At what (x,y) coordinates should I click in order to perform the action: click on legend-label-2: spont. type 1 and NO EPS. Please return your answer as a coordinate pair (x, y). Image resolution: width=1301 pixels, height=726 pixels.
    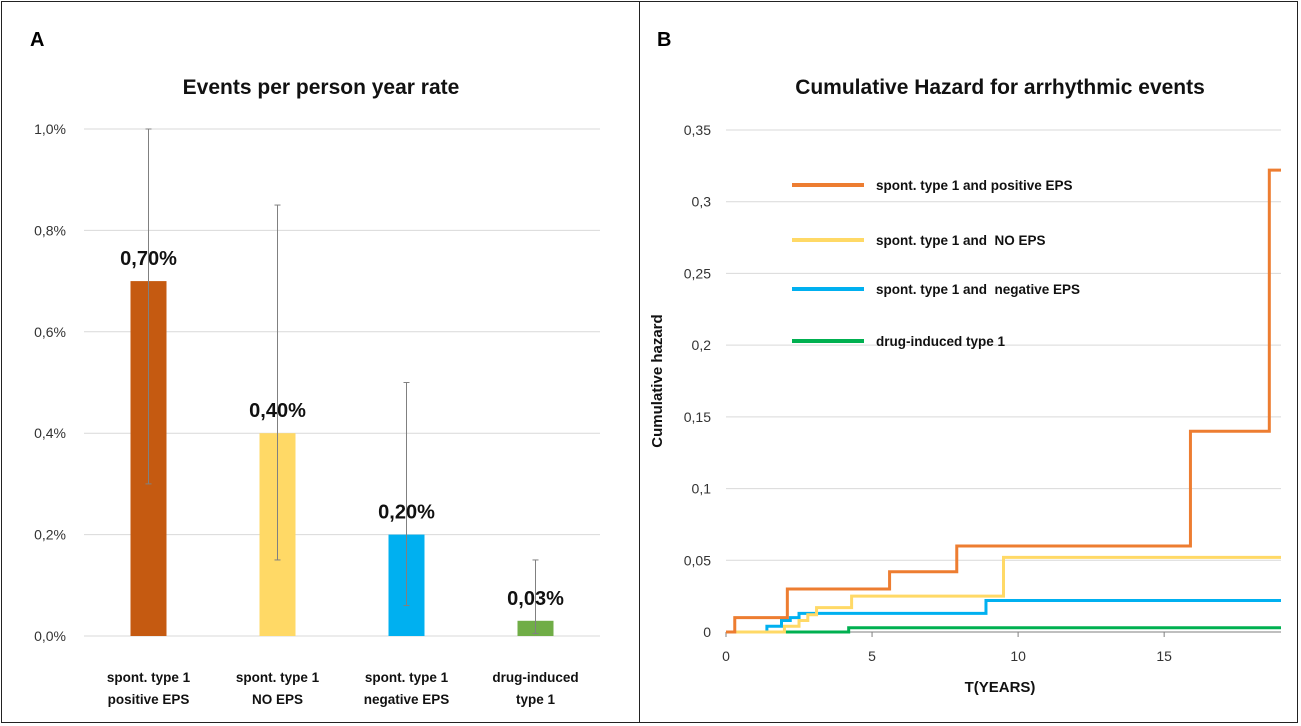
    Looking at the image, I should click on (961, 240).